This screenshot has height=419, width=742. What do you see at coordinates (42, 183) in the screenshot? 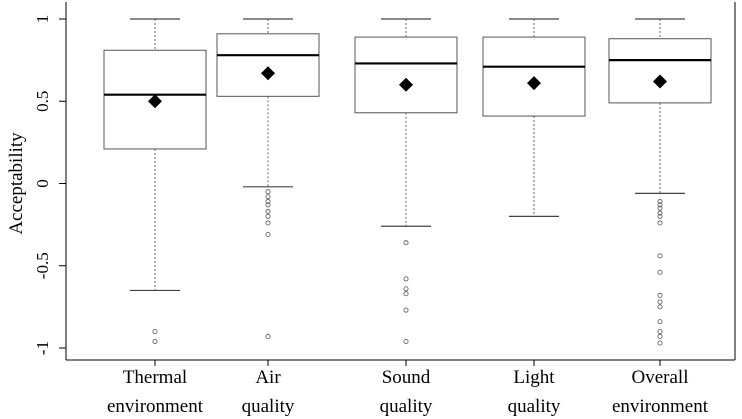
I see `y-tick-label: 0` at bounding box center [42, 183].